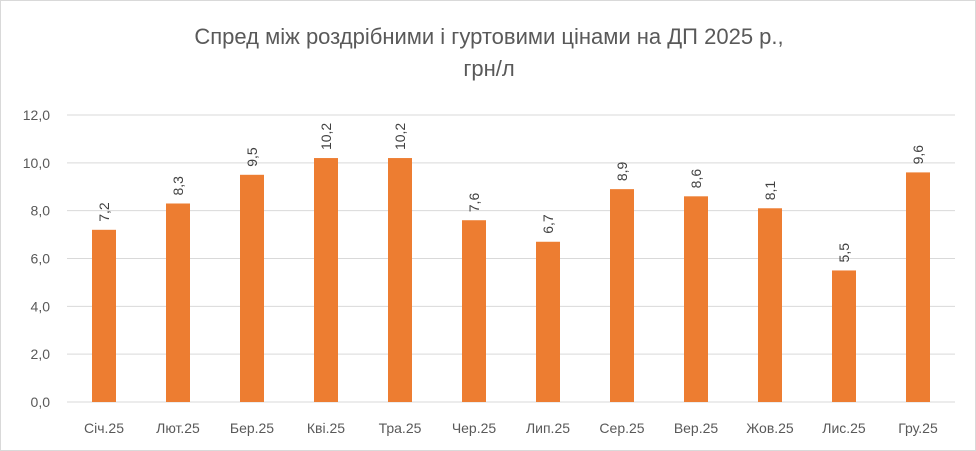  I want to click on y-tick-label: 2,0, so click(41, 354).